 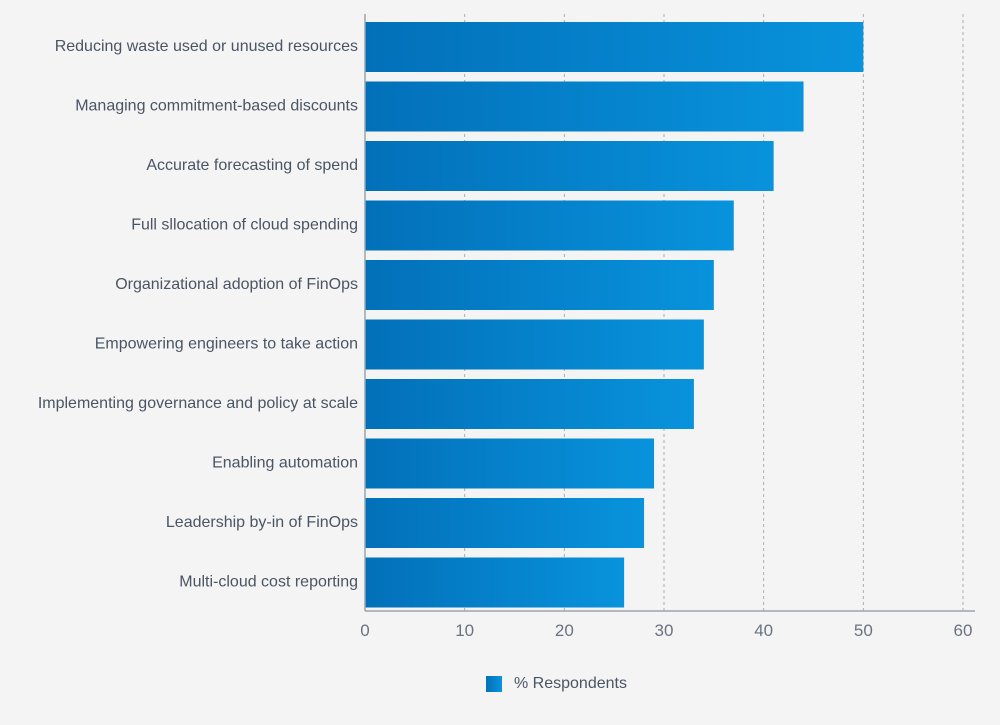 I want to click on x-tick-label: 0, so click(x=364, y=630).